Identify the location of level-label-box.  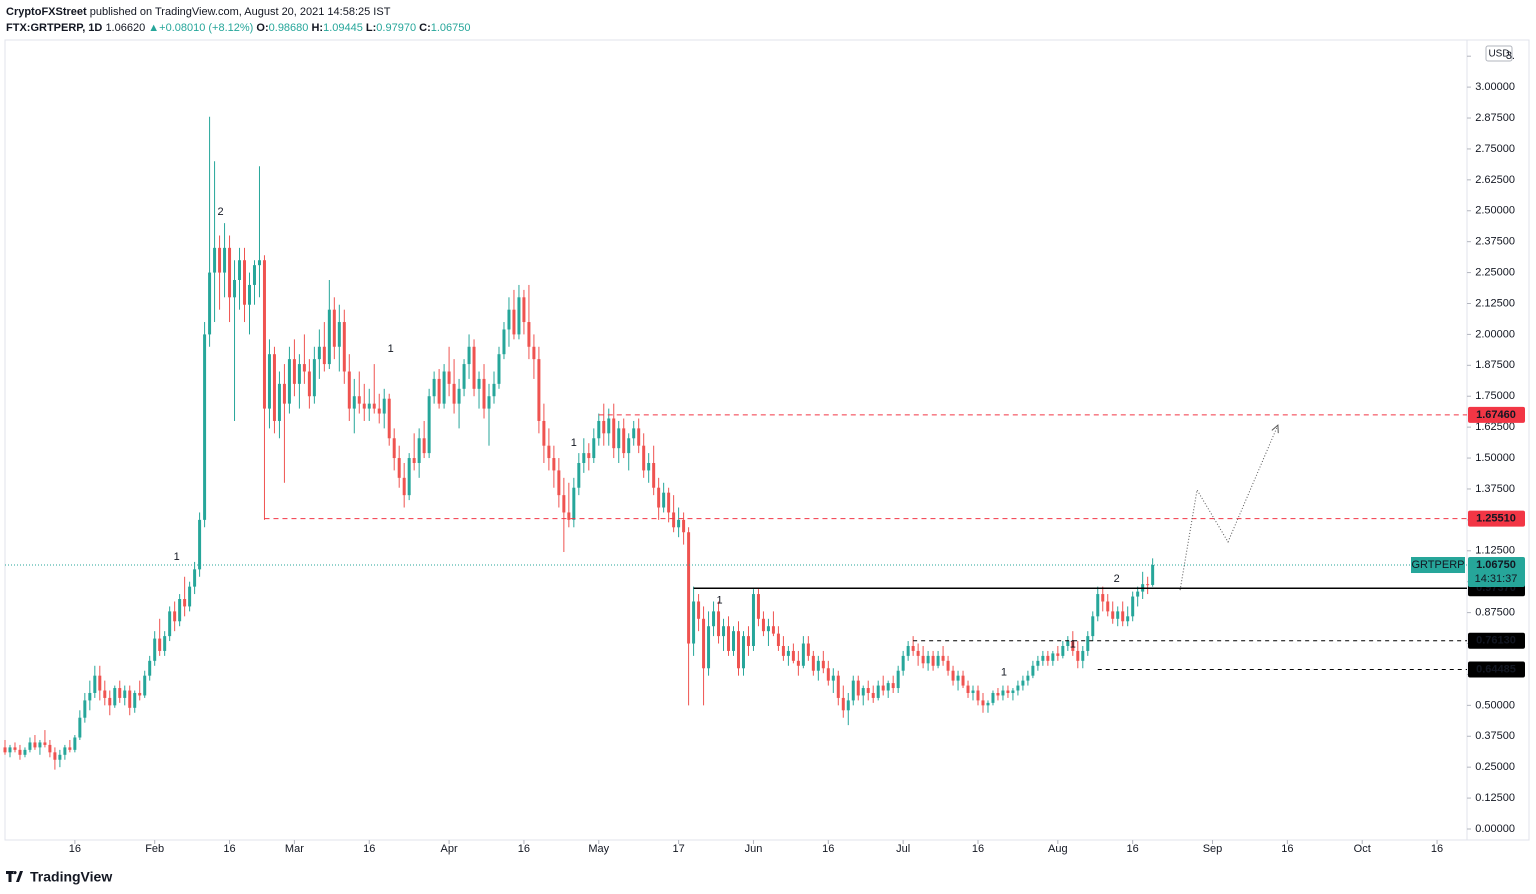
(1496, 518).